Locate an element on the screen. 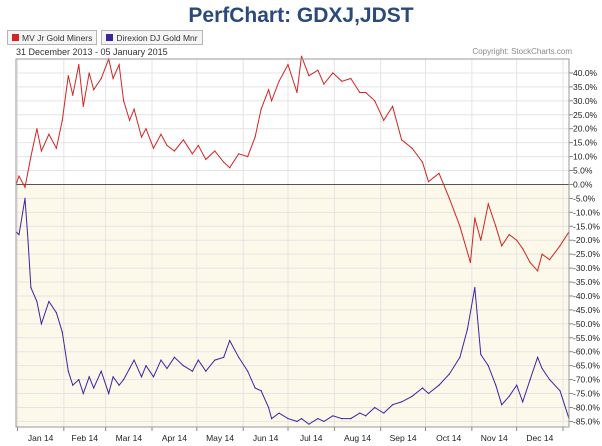  y-tick-label: 25.0% is located at coordinates (585, 115).